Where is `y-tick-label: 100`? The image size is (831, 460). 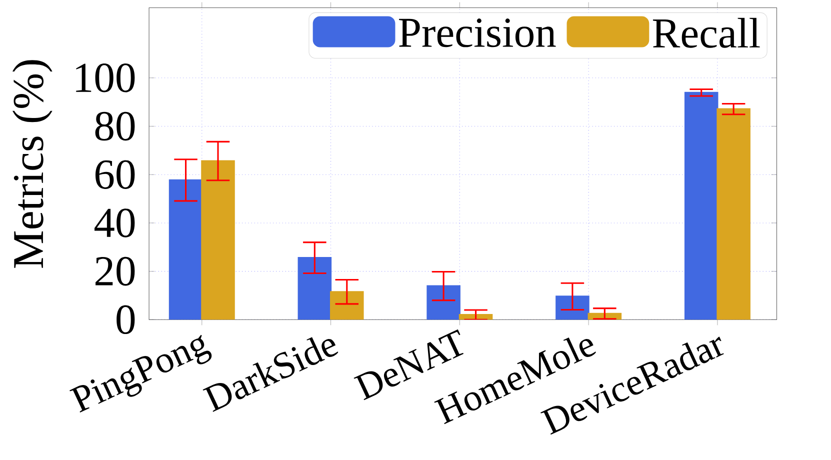 y-tick-label: 100 is located at coordinates (105, 77).